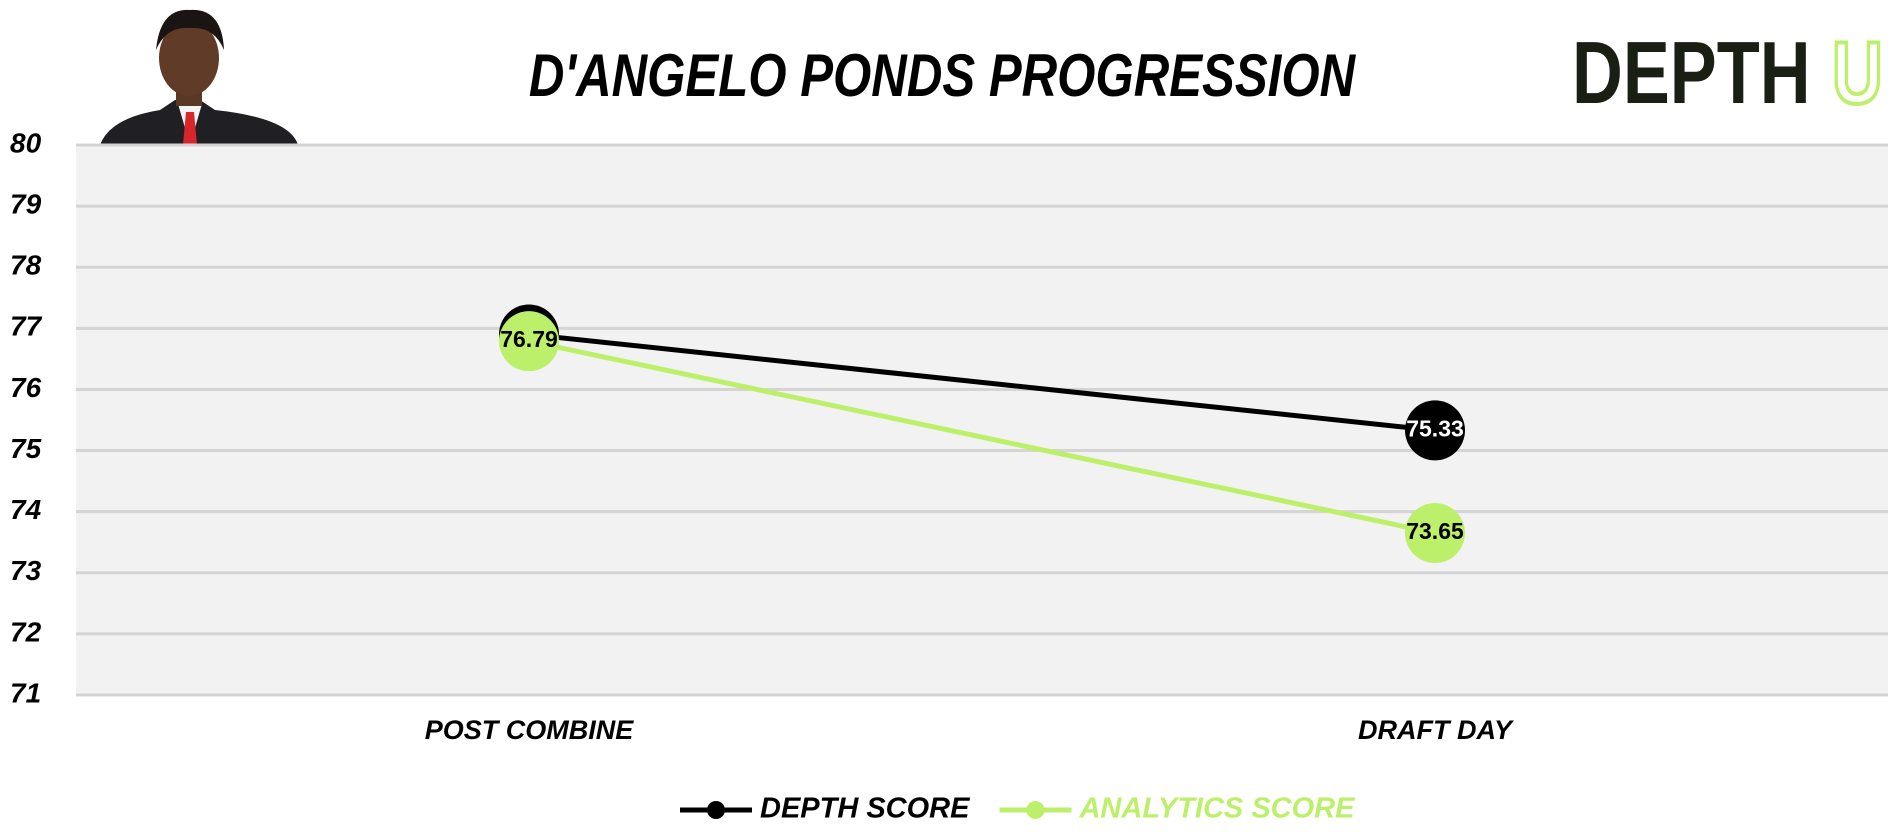 This screenshot has height=840, width=1898. I want to click on logo-accent: U, so click(1857, 73).